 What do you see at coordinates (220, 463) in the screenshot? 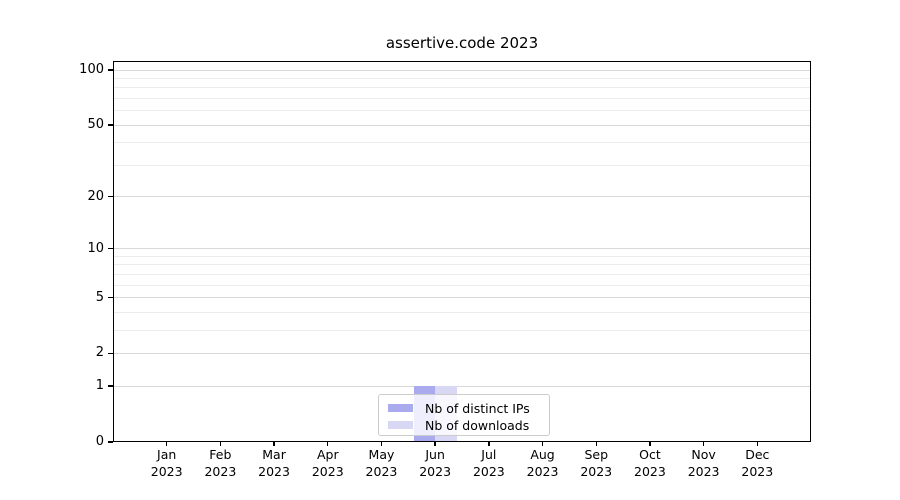
I see `x-tick-label: Feb 2023` at bounding box center [220, 463].